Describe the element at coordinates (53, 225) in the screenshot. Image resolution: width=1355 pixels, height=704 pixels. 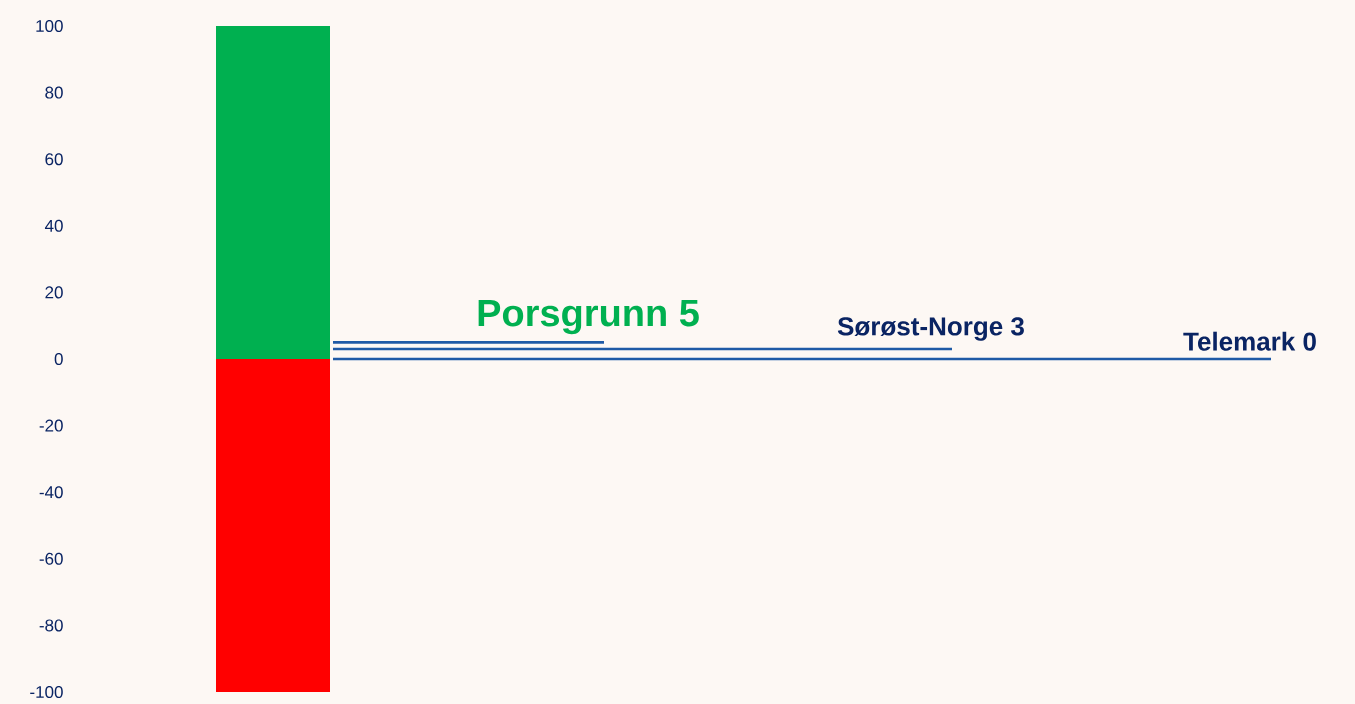
I see `y-tick-label: 40` at that location.